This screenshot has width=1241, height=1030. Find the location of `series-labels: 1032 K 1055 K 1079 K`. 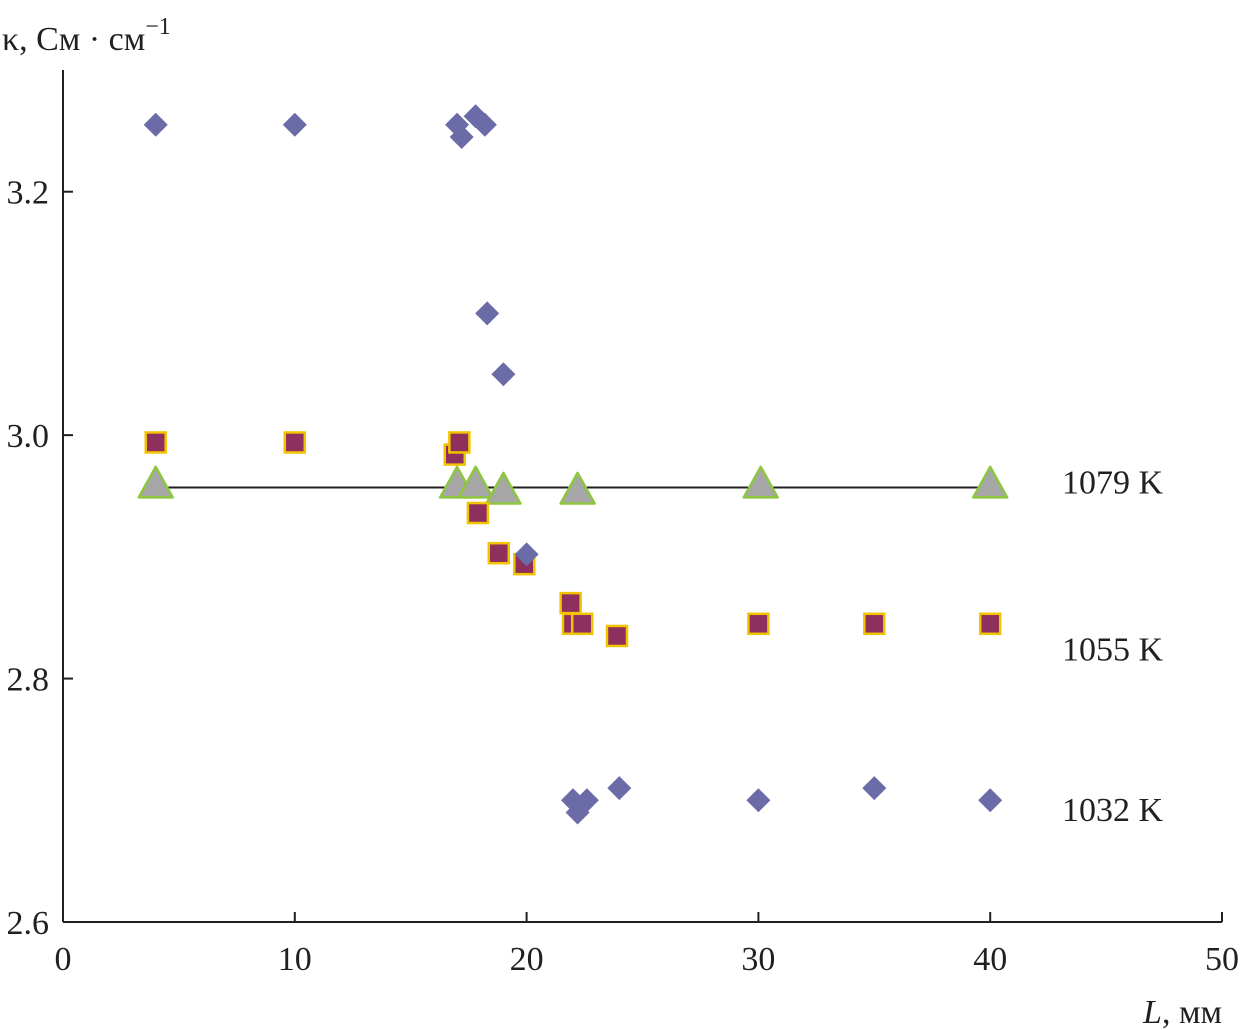

series-labels: 1032 K 1055 K 1079 K is located at coordinates (1113, 647).